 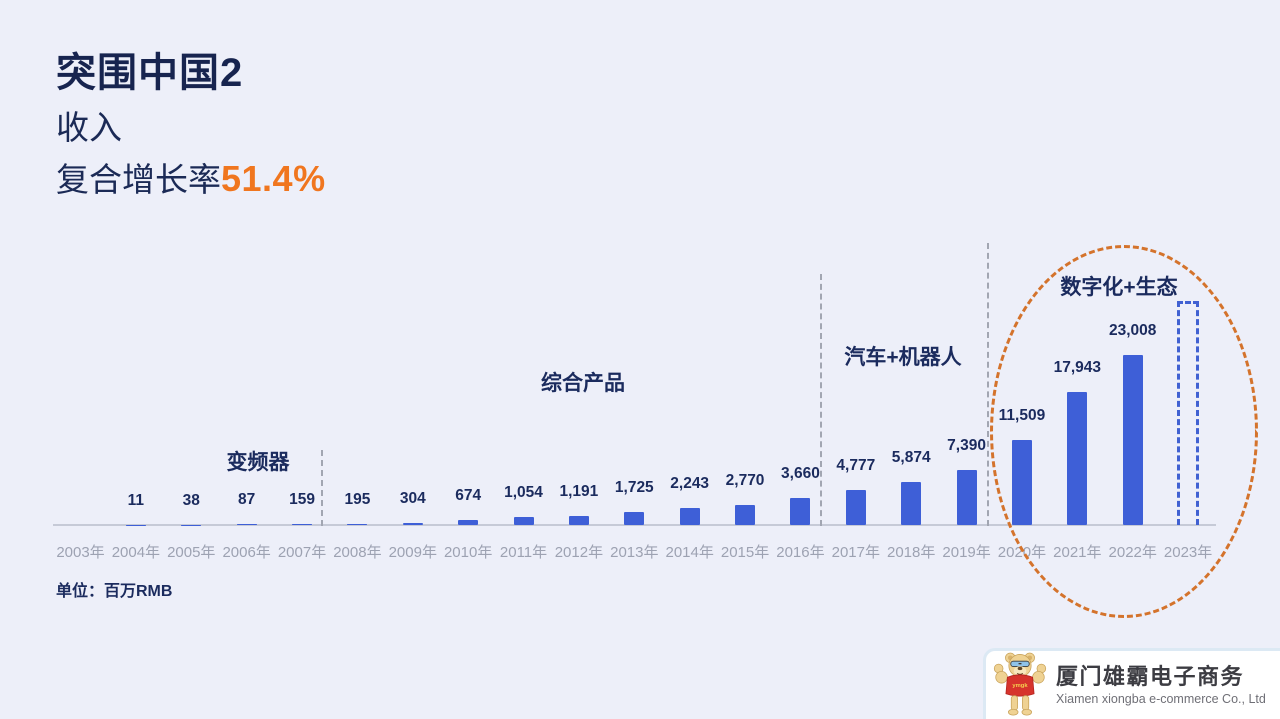 What do you see at coordinates (357, 499) in the screenshot?
I see `bar-value-label: 195` at bounding box center [357, 499].